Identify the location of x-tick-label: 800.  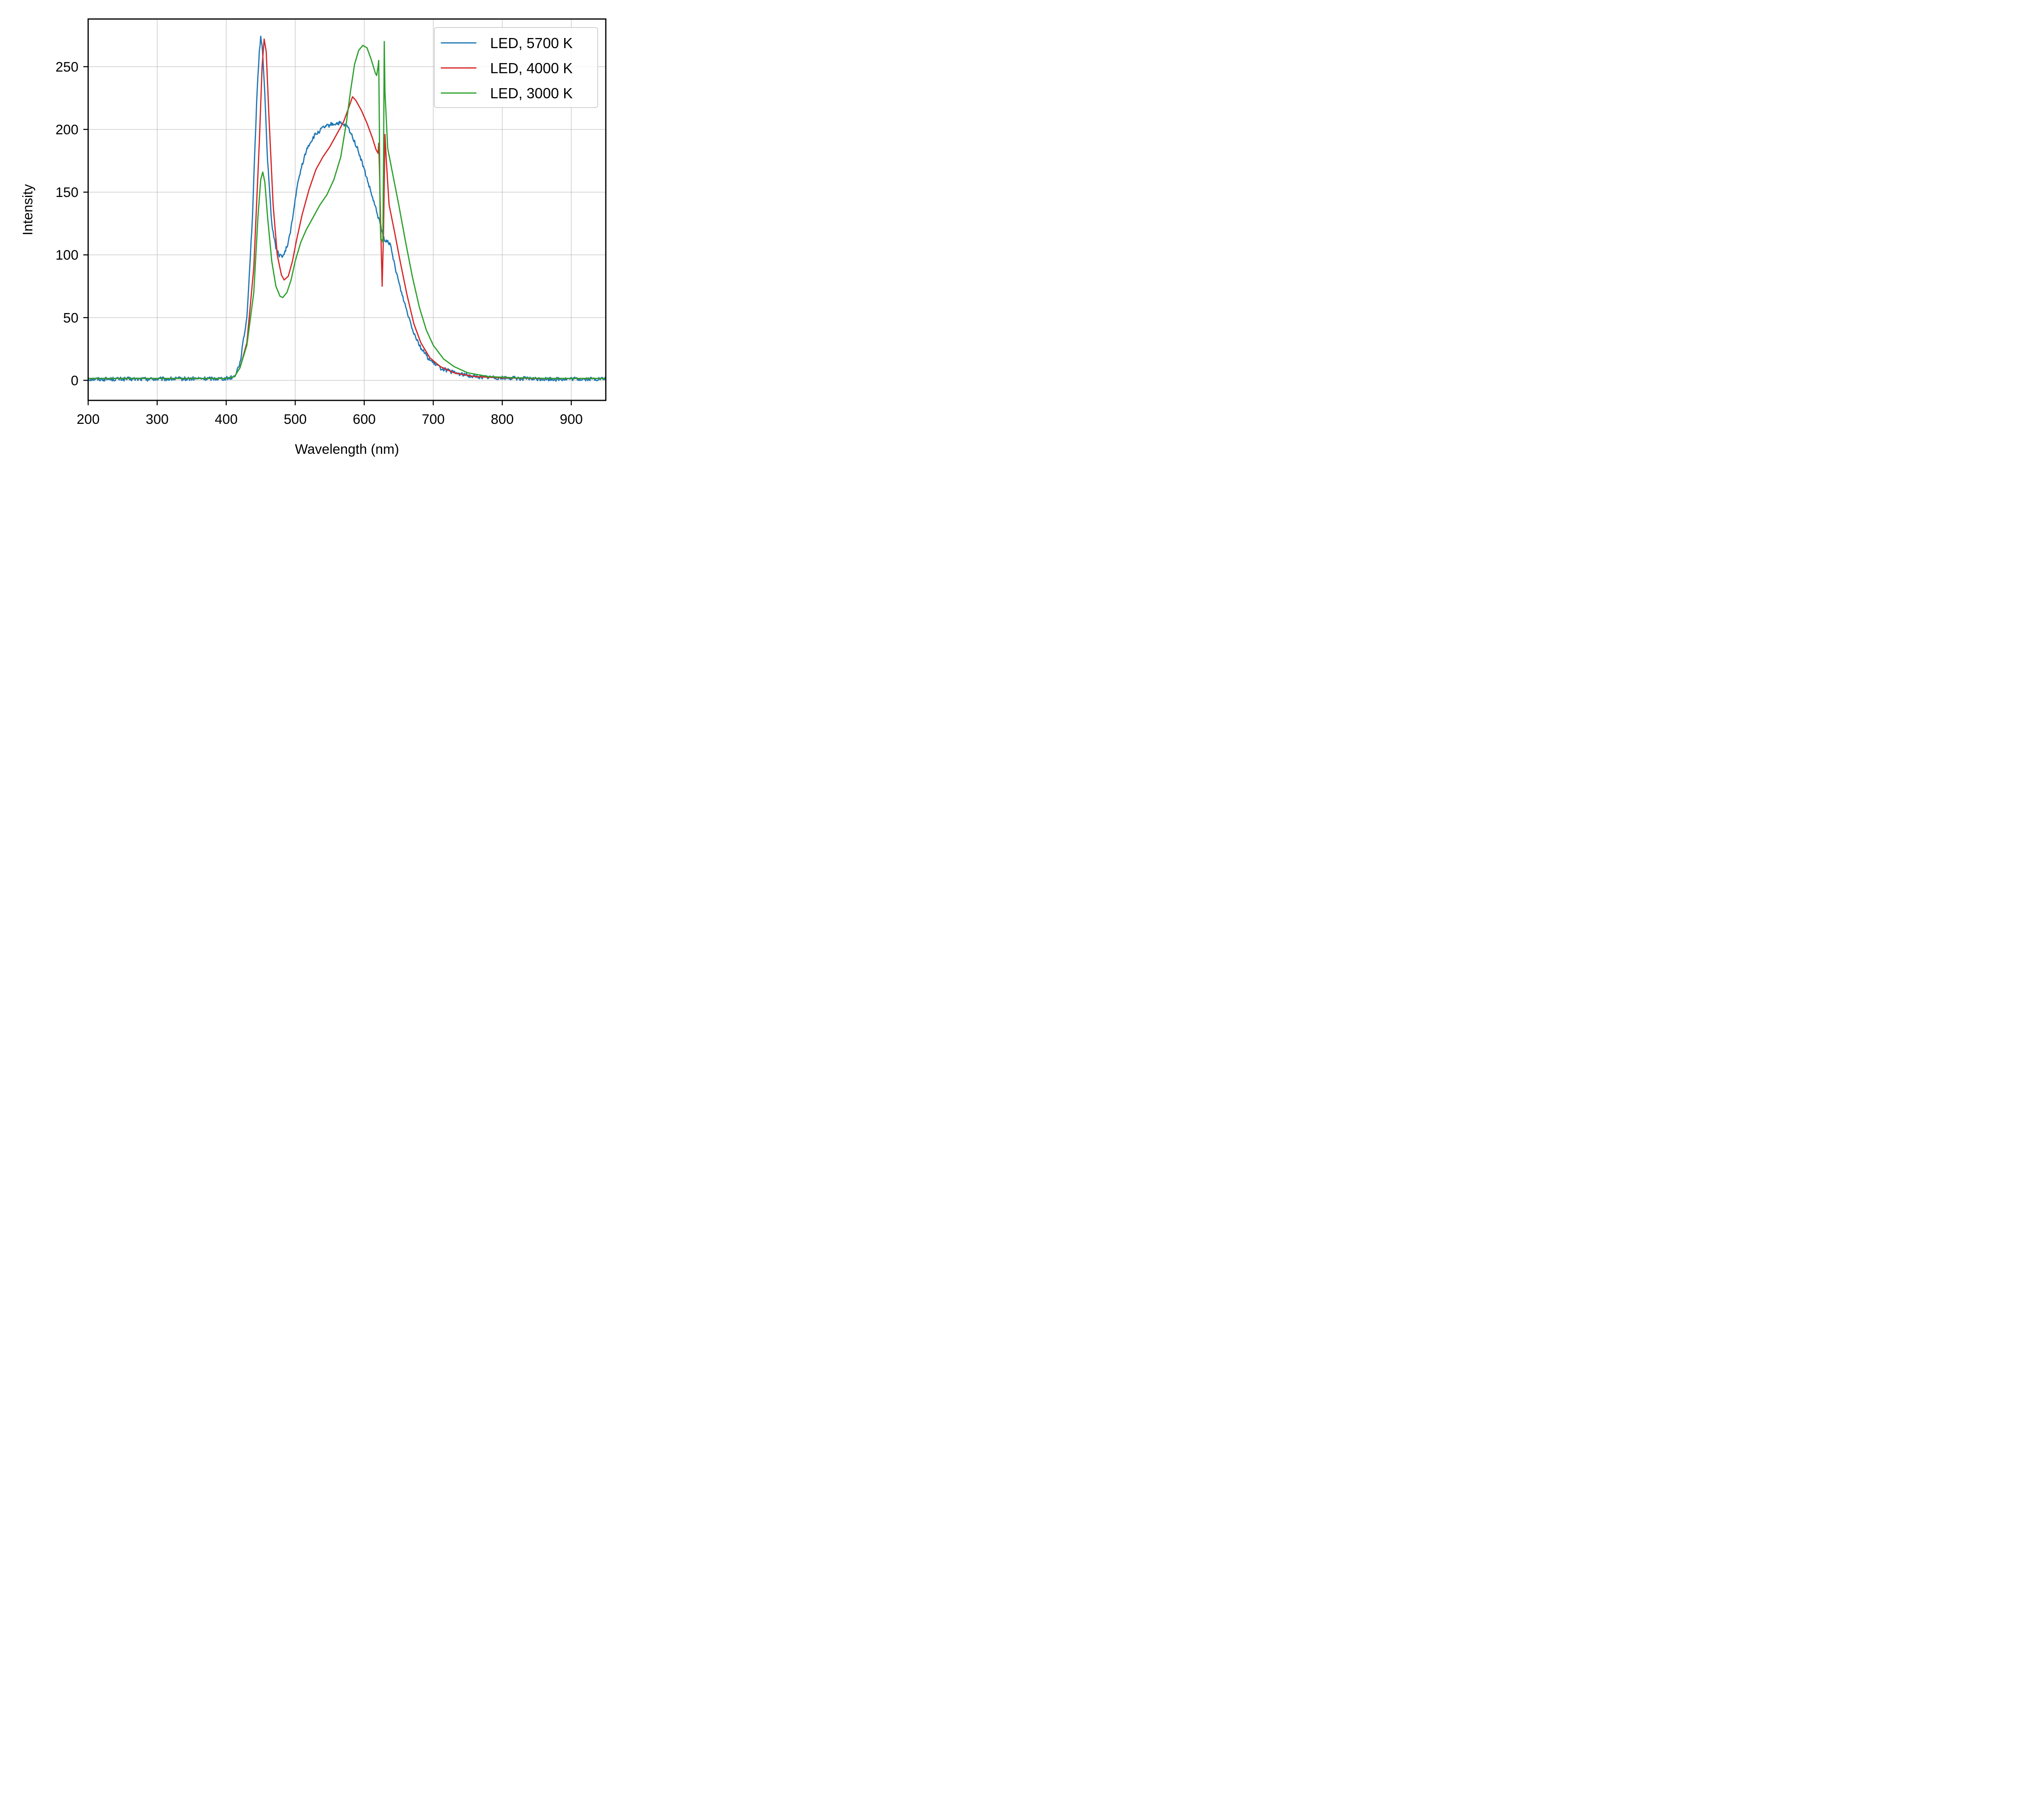
(502, 420).